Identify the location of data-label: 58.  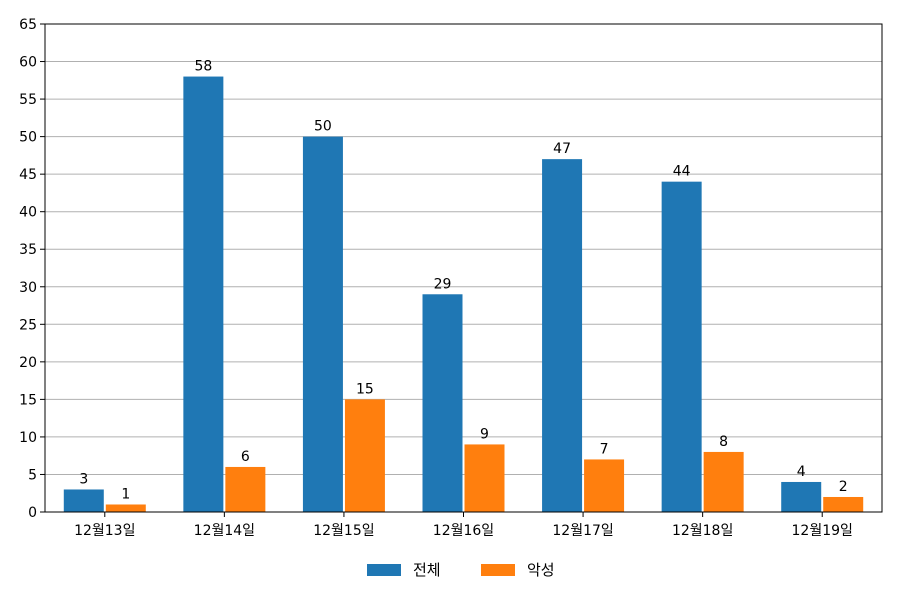
(203, 67).